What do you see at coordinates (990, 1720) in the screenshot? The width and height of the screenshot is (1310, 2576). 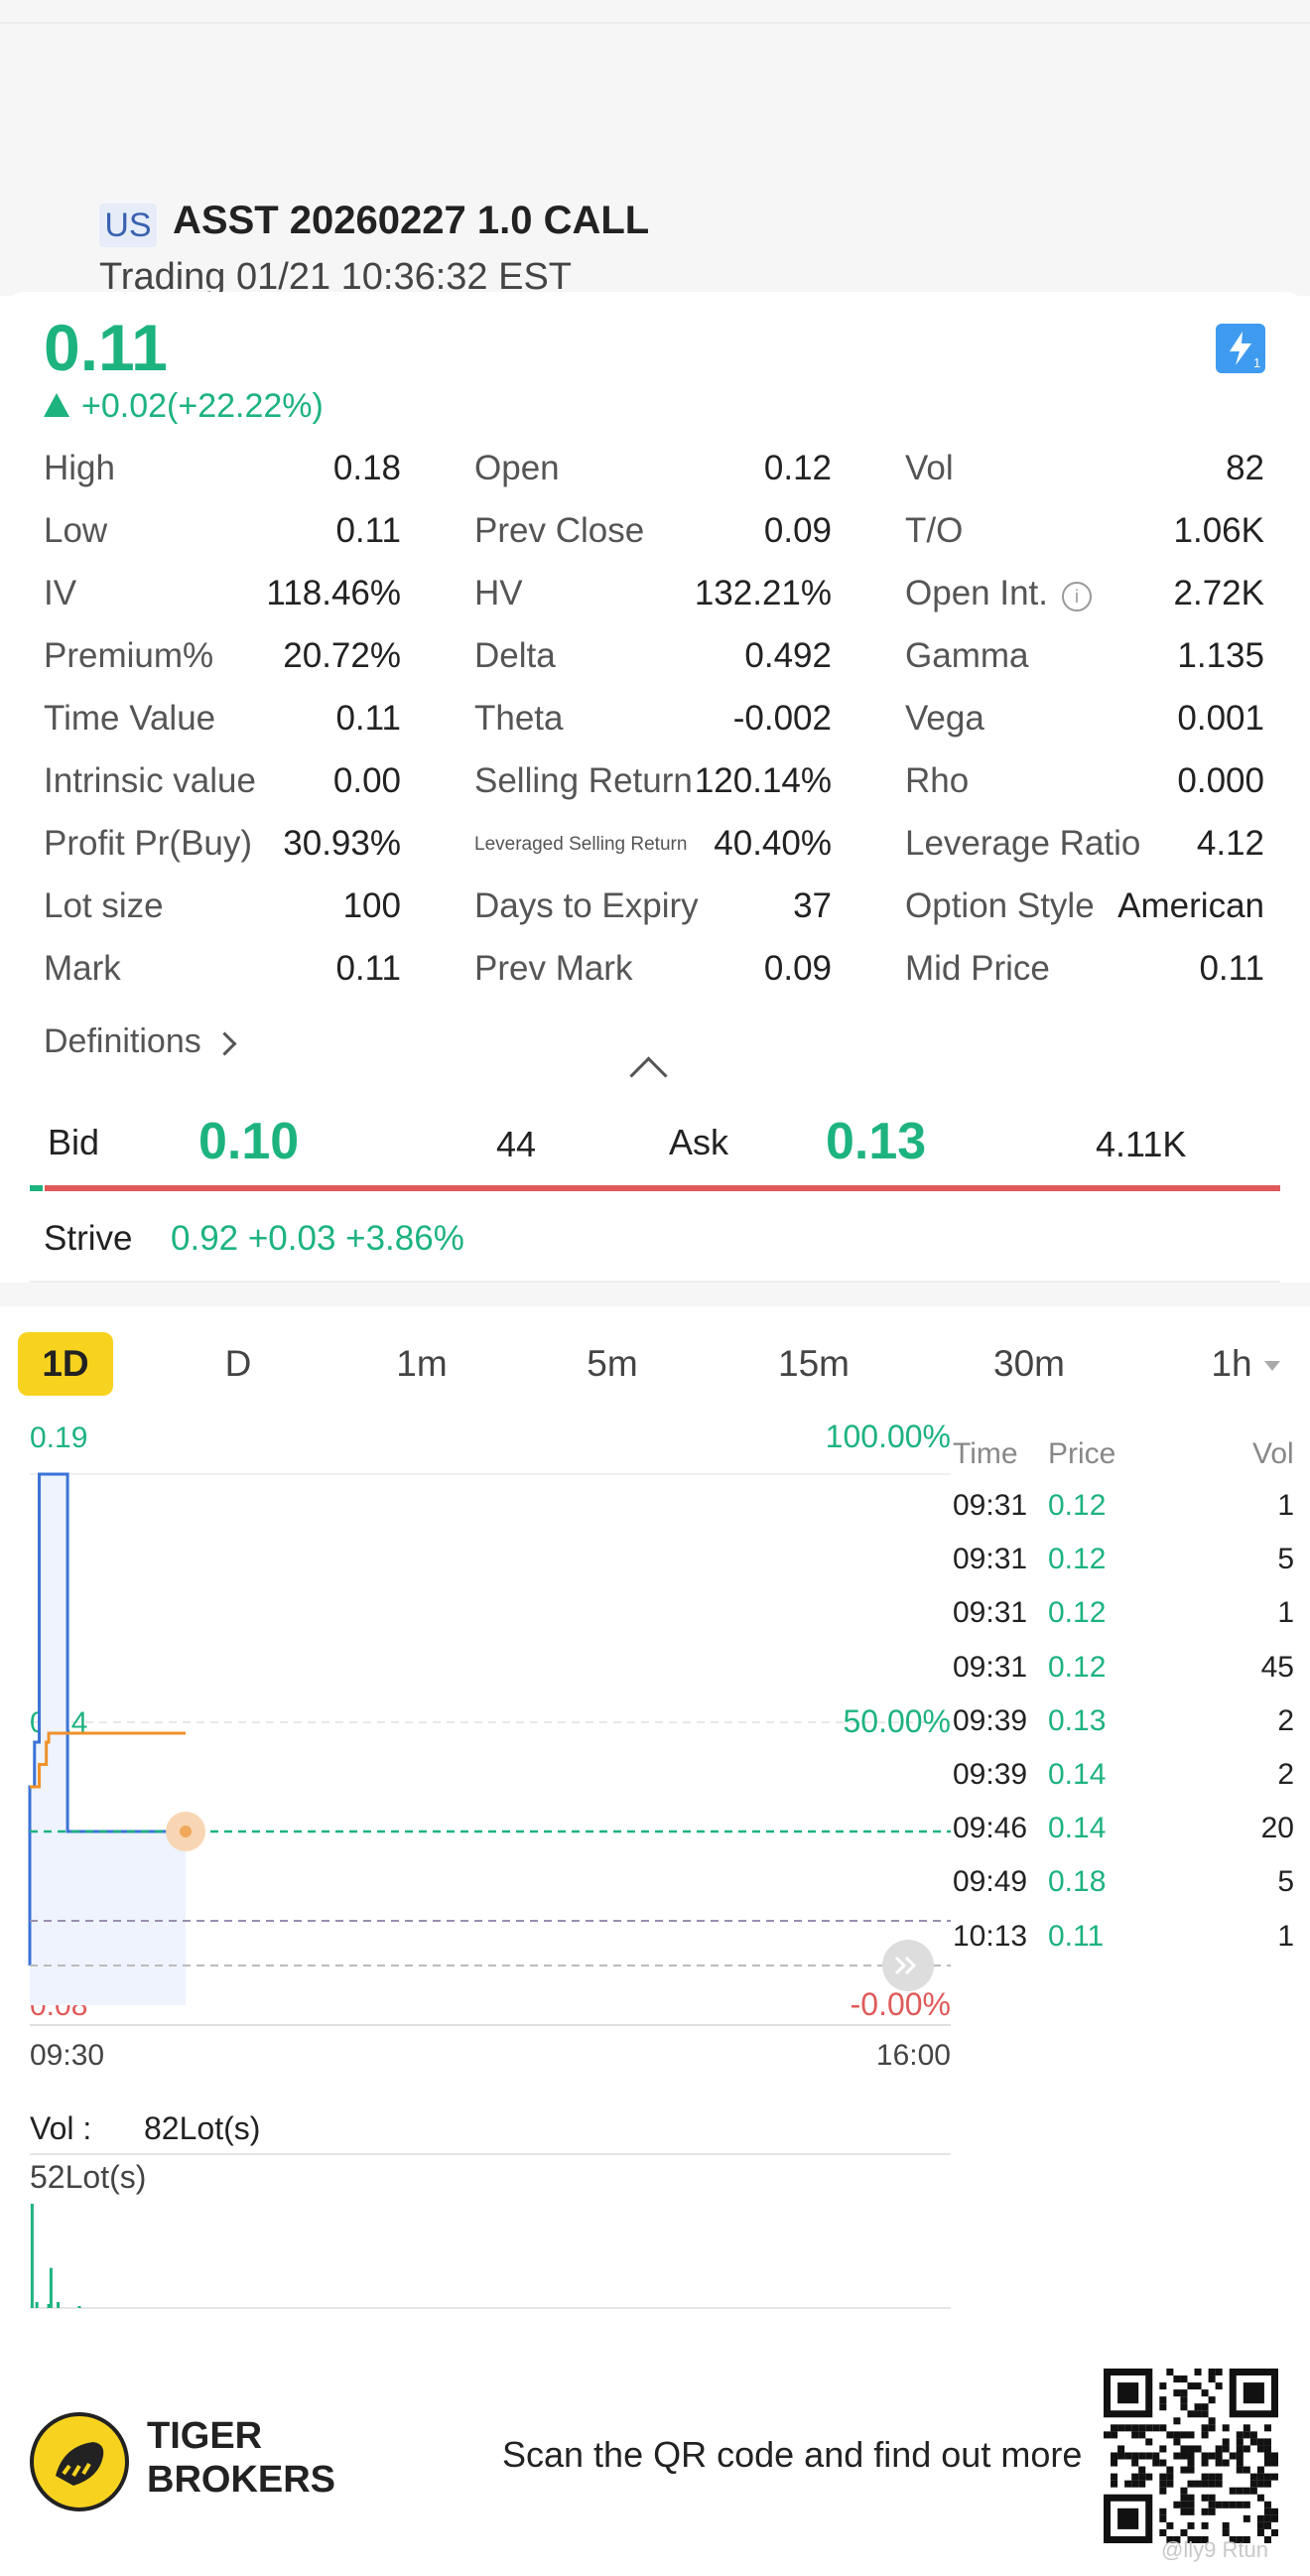 I see `tick-time: 09:39` at bounding box center [990, 1720].